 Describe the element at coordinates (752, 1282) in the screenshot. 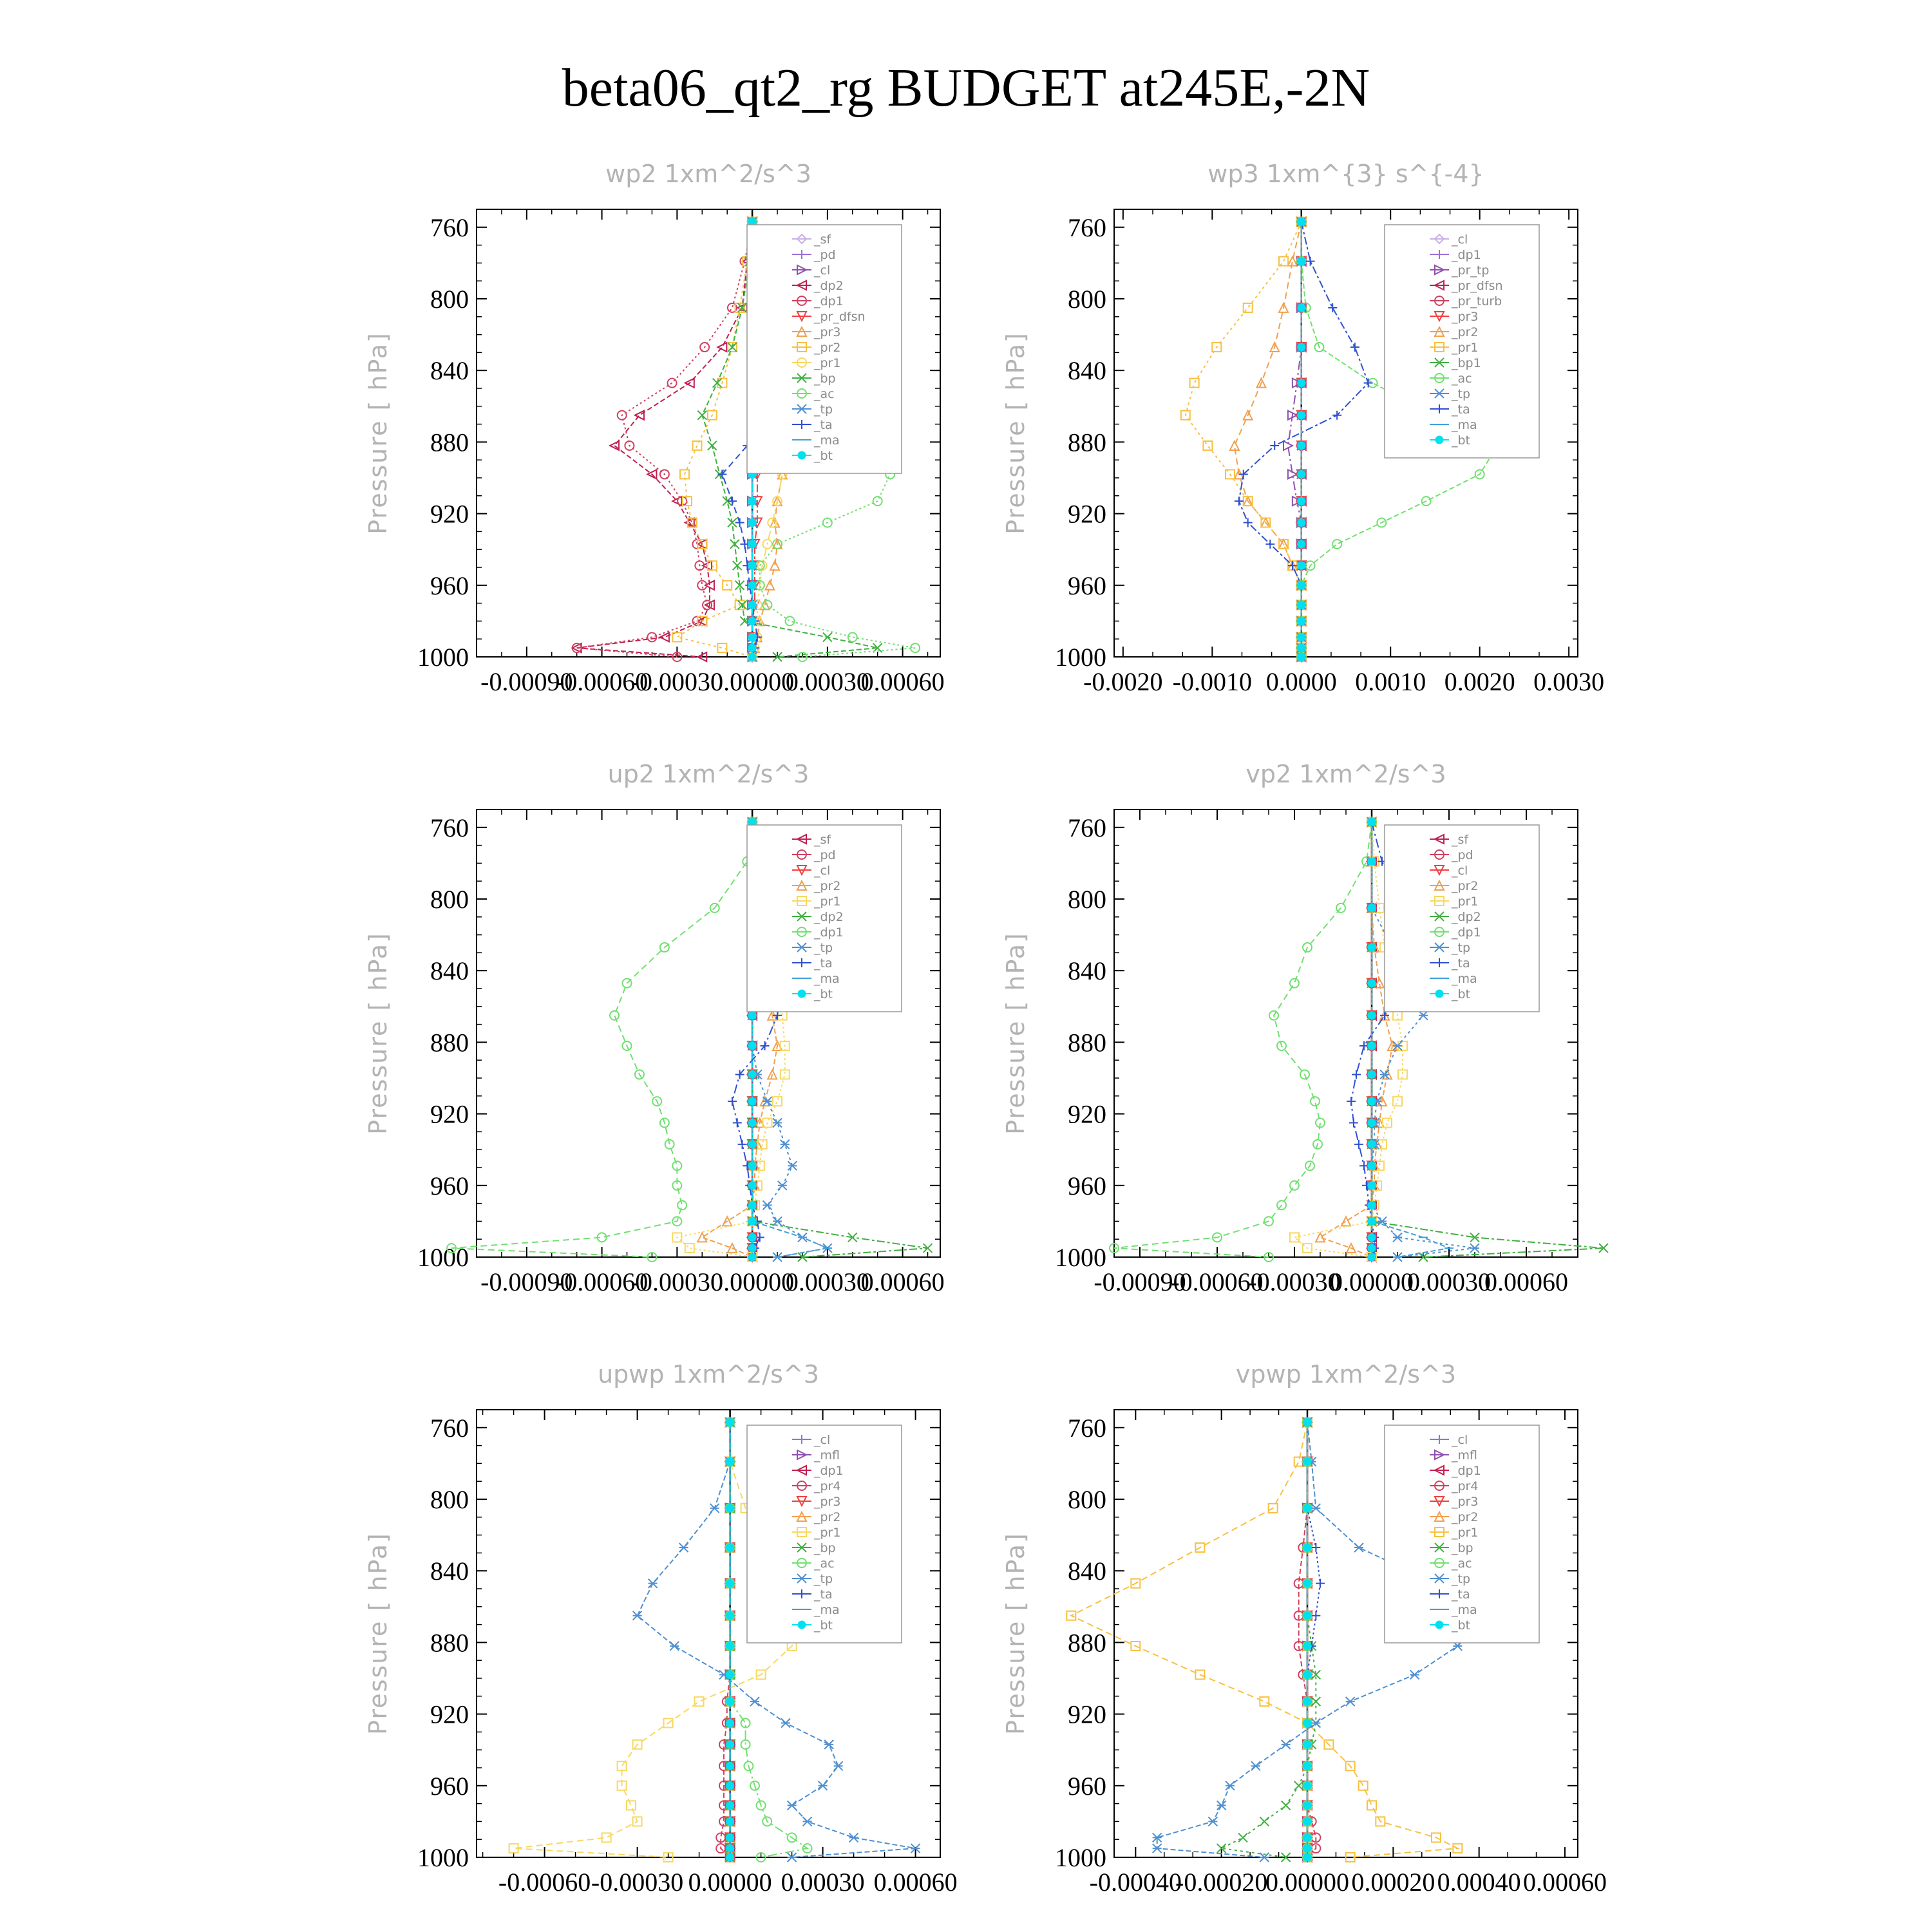

I see `x-tick-label: 0.00000` at that location.